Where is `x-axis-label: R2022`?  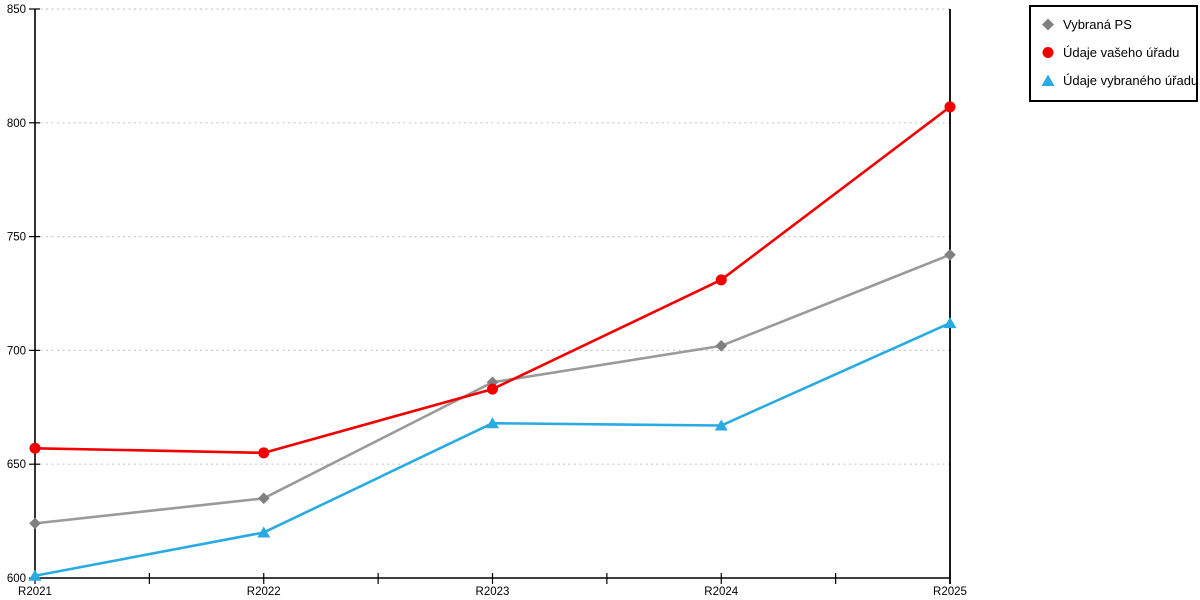 x-axis-label: R2022 is located at coordinates (264, 592).